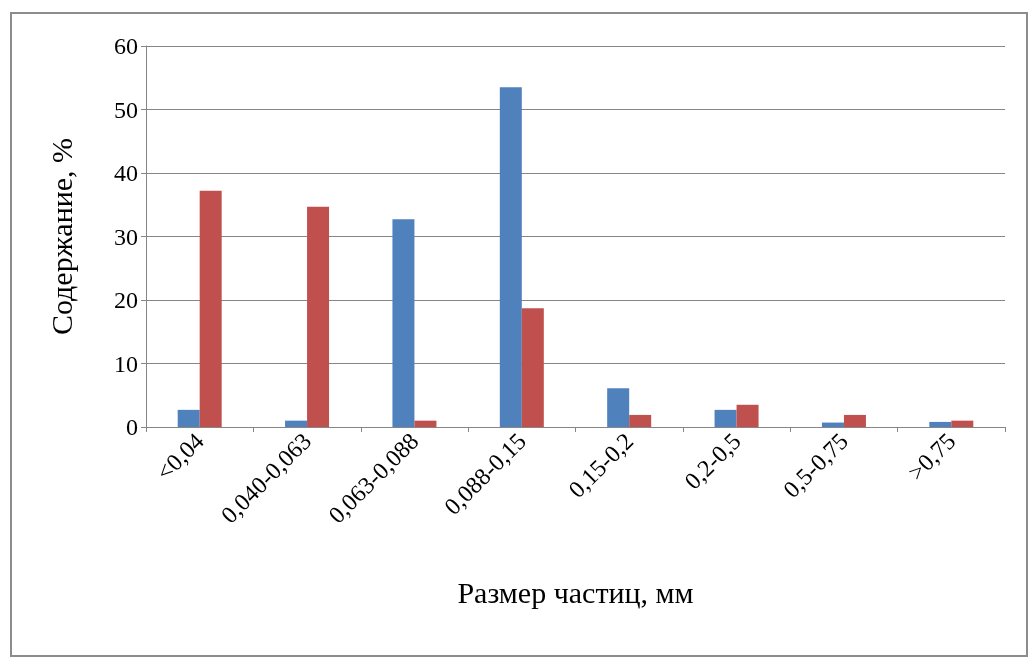  What do you see at coordinates (126, 173) in the screenshot?
I see `y-tick-label: 40` at bounding box center [126, 173].